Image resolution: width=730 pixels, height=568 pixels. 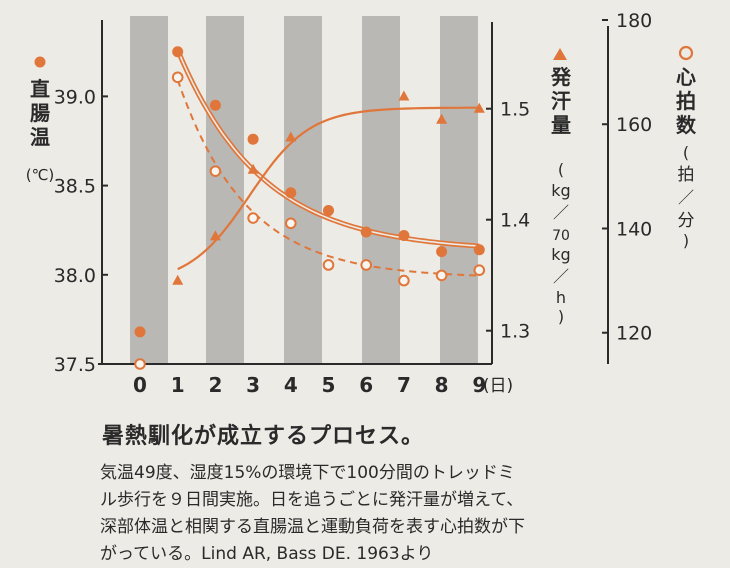 What do you see at coordinates (75, 97) in the screenshot?
I see `temp-tick-label: 39.0` at bounding box center [75, 97].